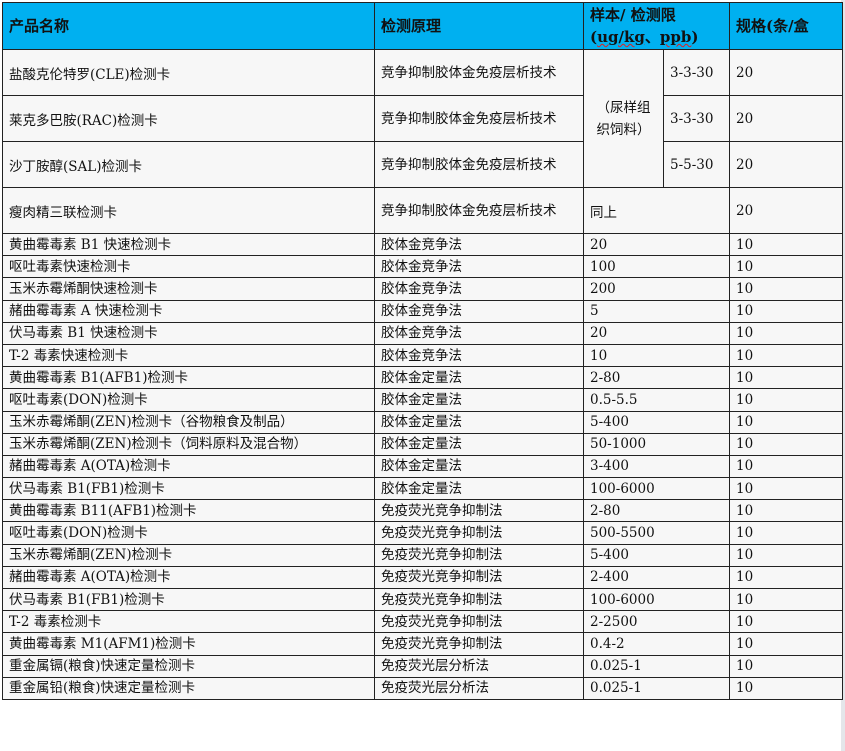 This screenshot has width=845, height=751. What do you see at coordinates (696, 164) in the screenshot?
I see `cell-limit: 5-5-30` at bounding box center [696, 164].